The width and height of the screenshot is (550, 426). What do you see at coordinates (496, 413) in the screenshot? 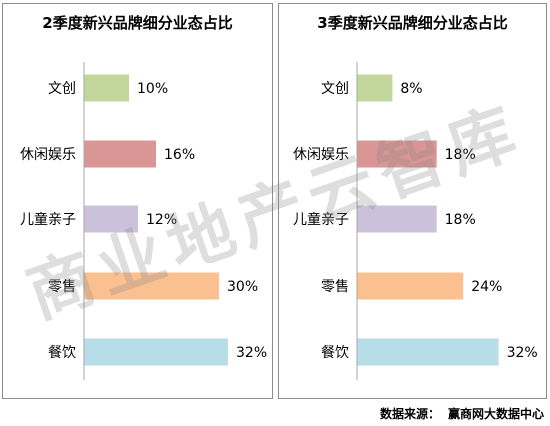
I see `source-value: 赢商网大数据中心` at bounding box center [496, 413].